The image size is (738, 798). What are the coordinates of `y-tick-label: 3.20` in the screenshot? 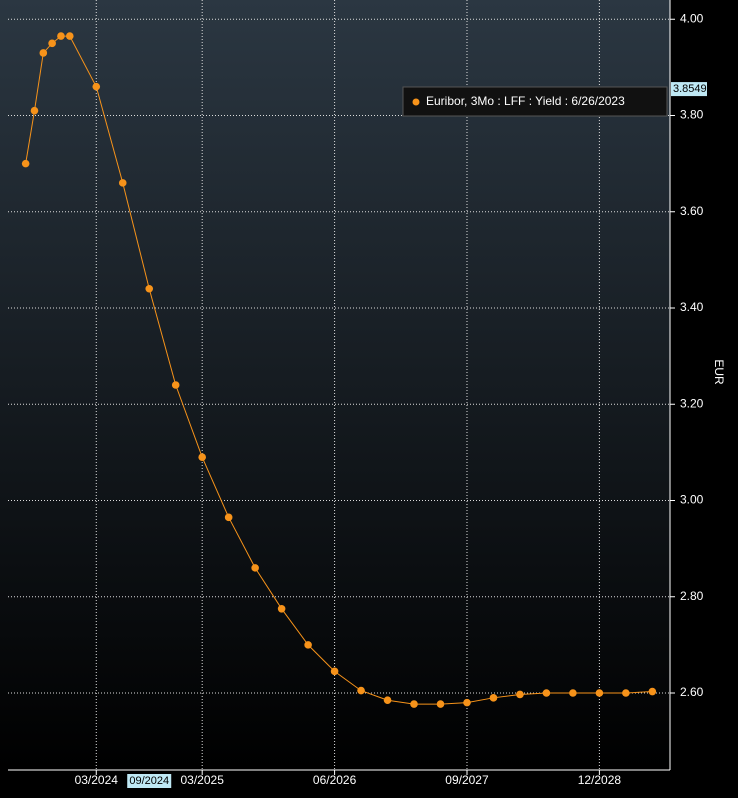 It's located at (692, 403).